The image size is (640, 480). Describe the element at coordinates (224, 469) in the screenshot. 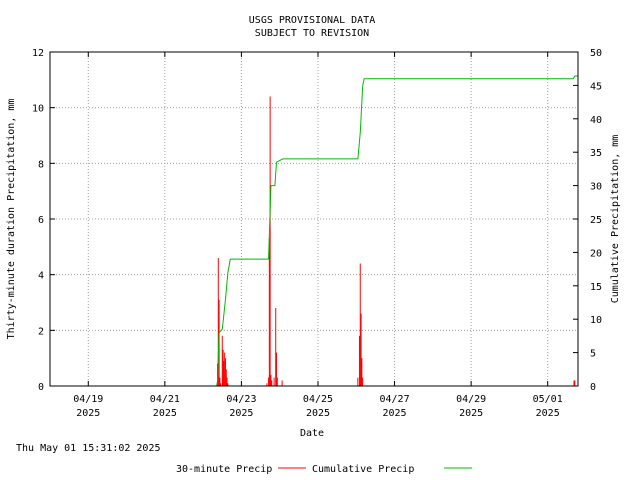

I see `legend-label-30min: 30-minute Precip` at that location.